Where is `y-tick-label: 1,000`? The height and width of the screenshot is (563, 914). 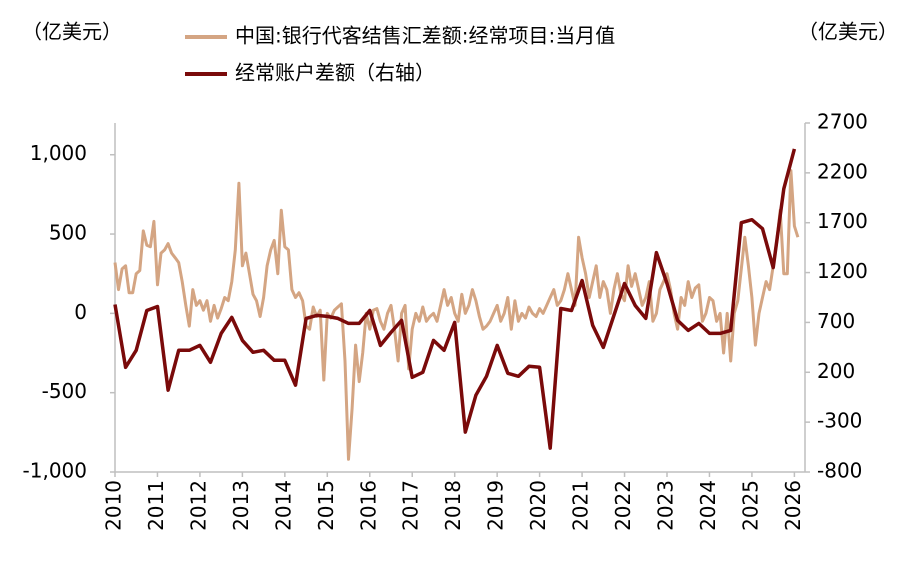 y-tick-label: 1,000 is located at coordinates (58, 153).